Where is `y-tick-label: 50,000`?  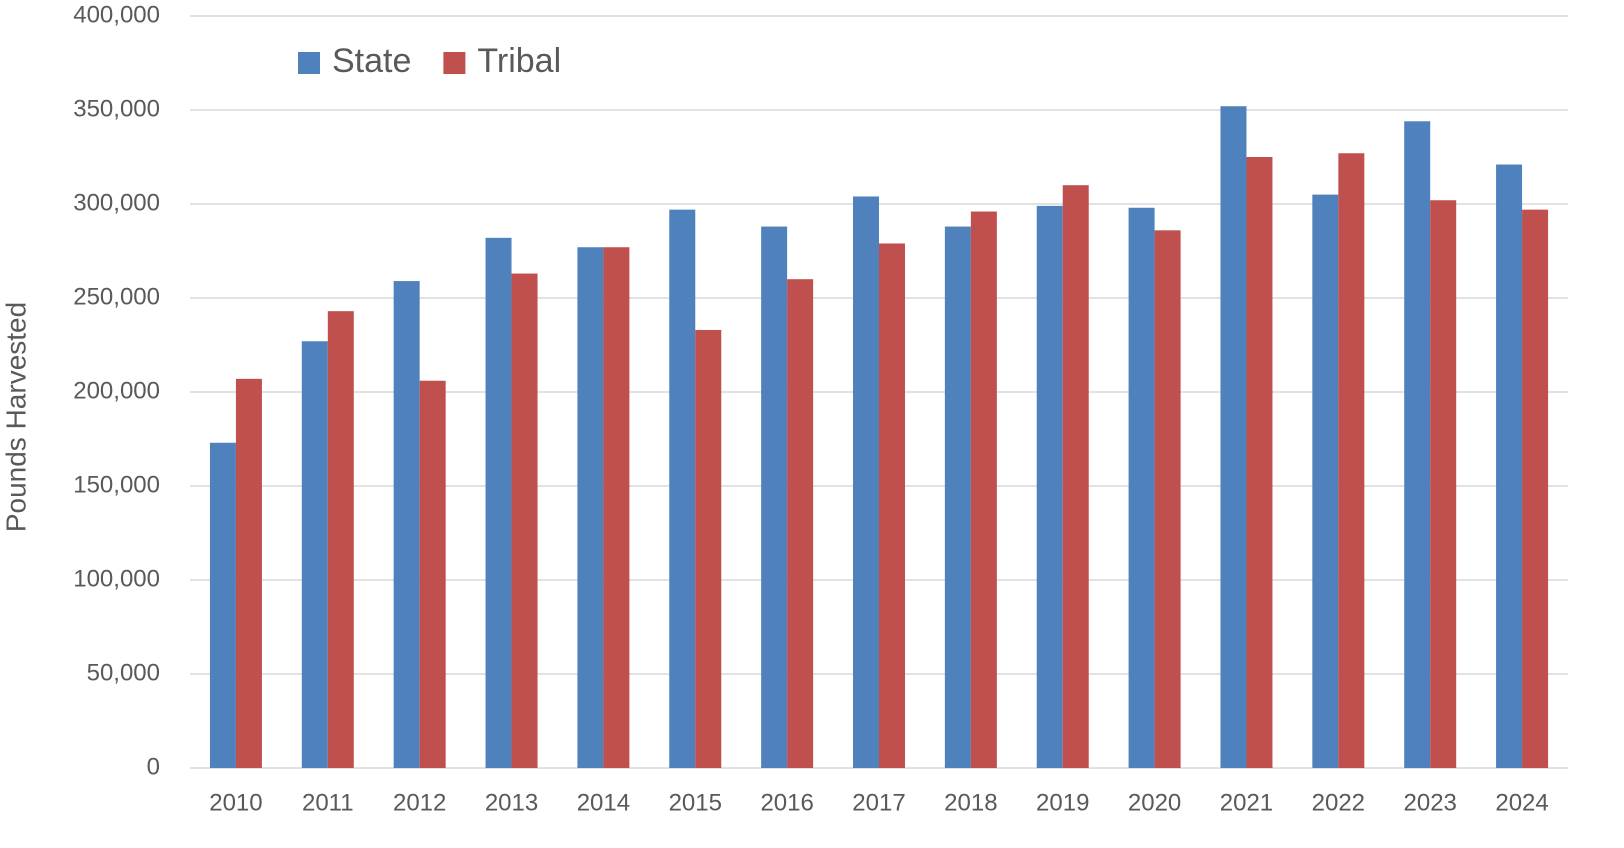
y-tick-label: 50,000 is located at coordinates (123, 672).